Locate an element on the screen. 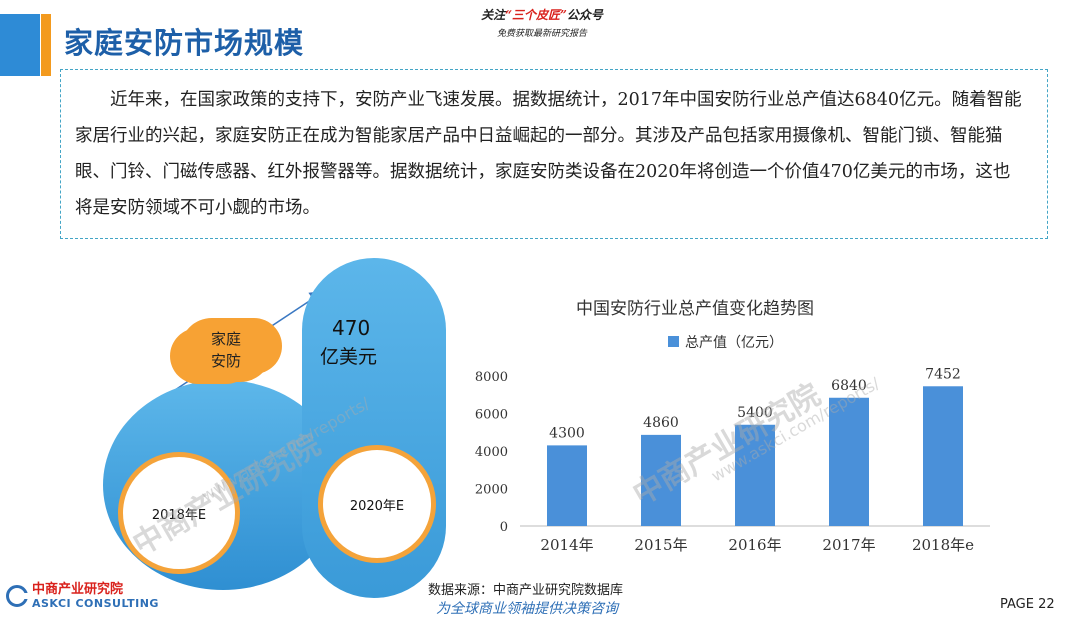  legend-swatch is located at coordinates (673, 341).